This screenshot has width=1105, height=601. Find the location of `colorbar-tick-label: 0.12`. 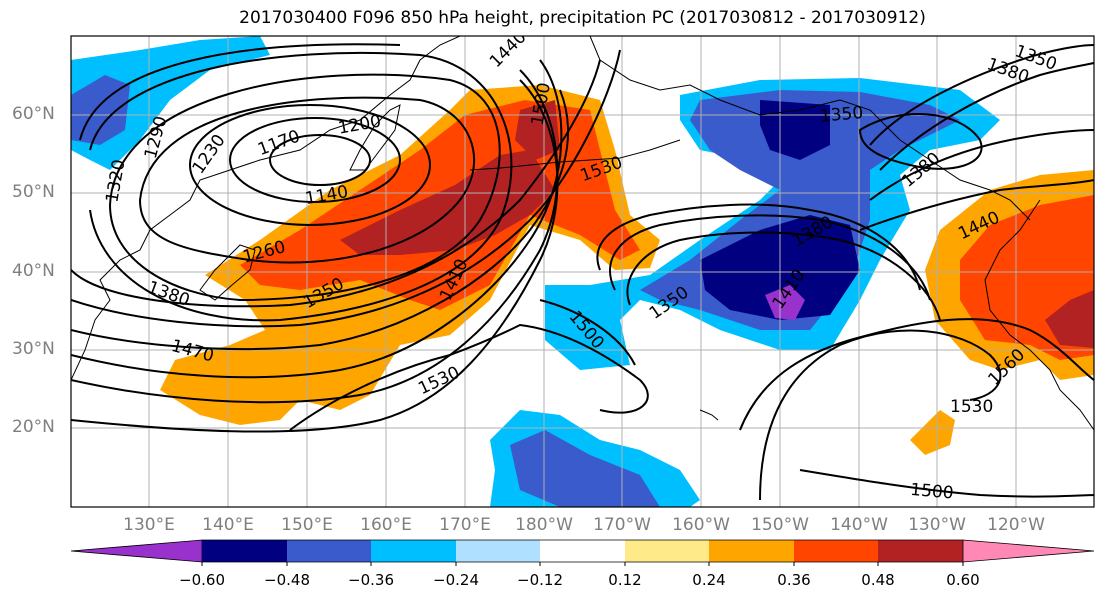

colorbar-tick-label: 0.12 is located at coordinates (625, 580).